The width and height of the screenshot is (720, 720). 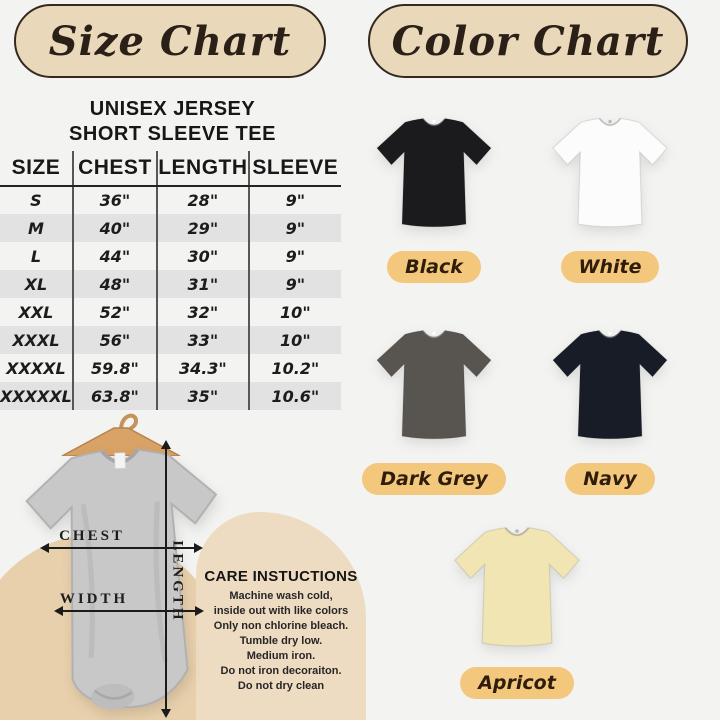 What do you see at coordinates (202, 312) in the screenshot?
I see `measurement-value: 32"` at bounding box center [202, 312].